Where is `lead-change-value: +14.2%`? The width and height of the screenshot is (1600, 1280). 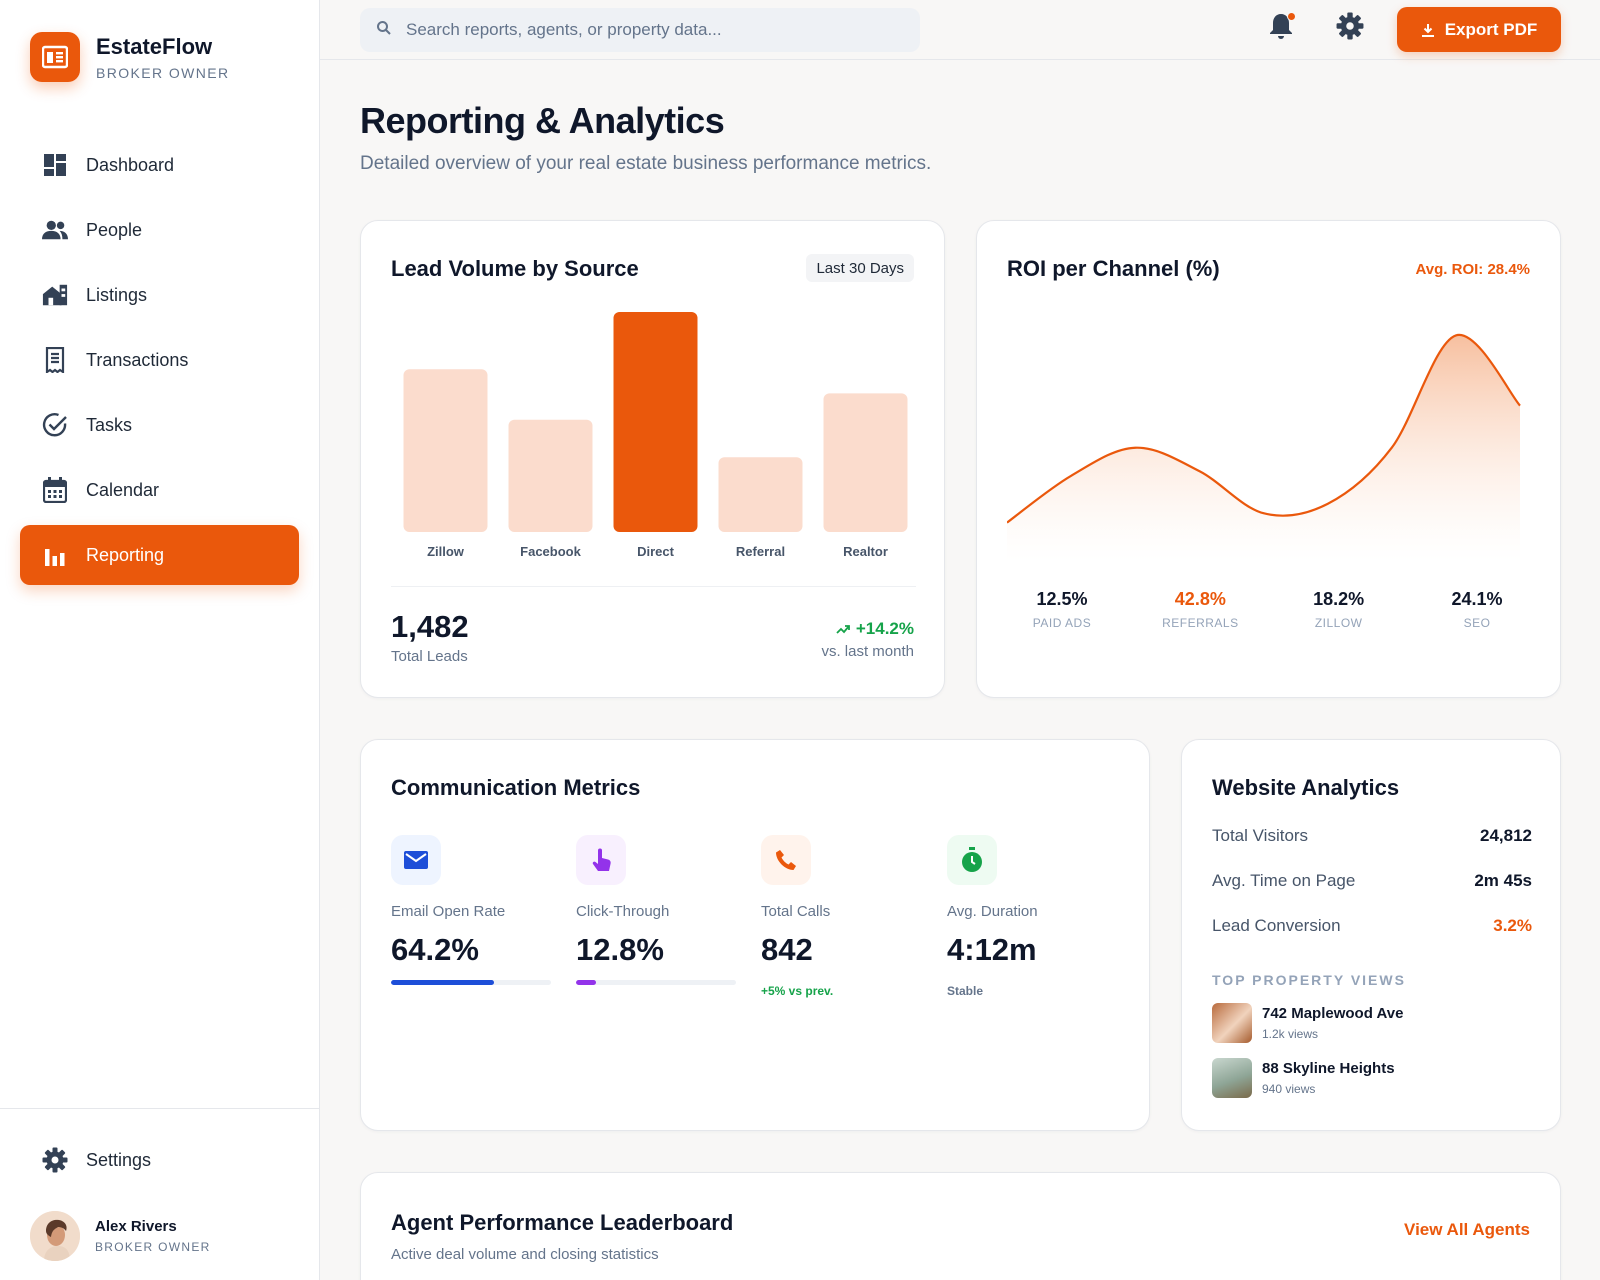
lead-change-value: +14.2% is located at coordinates (884, 628).